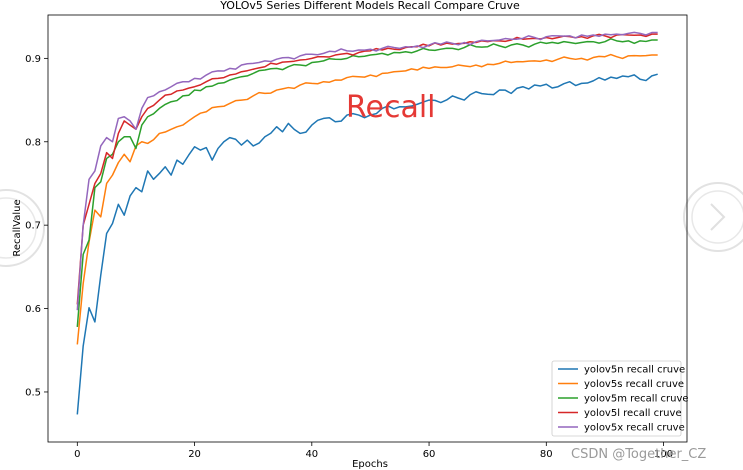 The width and height of the screenshot is (743, 470). Describe the element at coordinates (429, 454) in the screenshot. I see `x-tick-label: 60` at that location.